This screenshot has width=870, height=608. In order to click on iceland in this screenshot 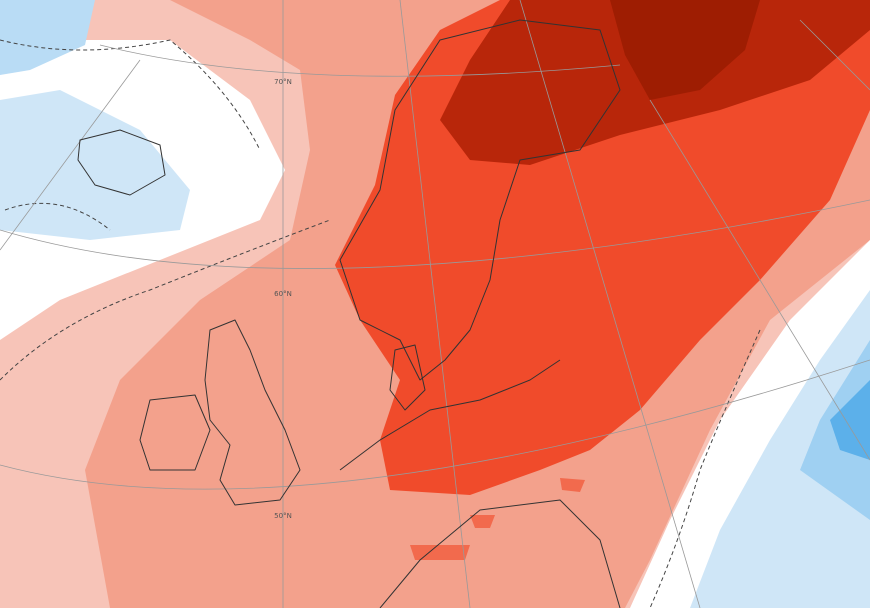, I will do `click(121, 162)`.